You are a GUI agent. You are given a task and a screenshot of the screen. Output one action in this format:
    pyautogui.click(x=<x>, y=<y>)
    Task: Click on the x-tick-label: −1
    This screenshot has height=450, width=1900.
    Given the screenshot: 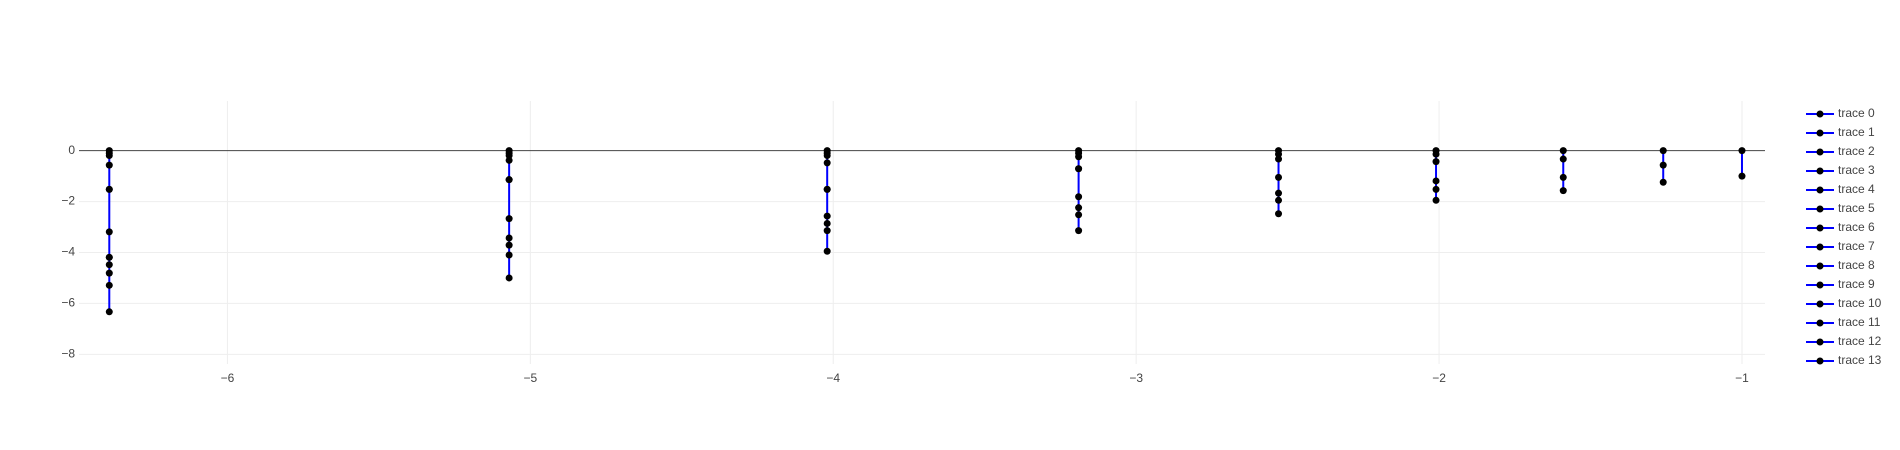 What is the action you would take?
    pyautogui.click(x=1742, y=378)
    